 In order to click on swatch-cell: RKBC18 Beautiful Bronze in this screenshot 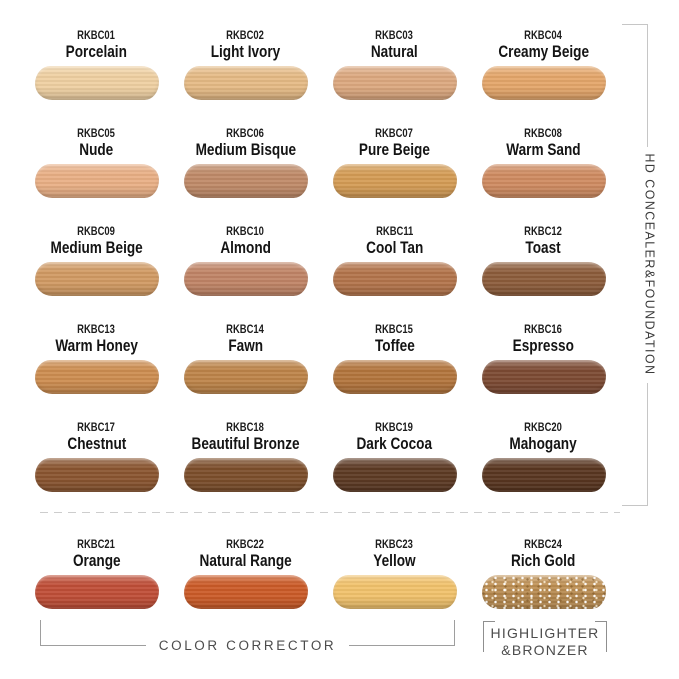, I will do `click(245, 470)`.